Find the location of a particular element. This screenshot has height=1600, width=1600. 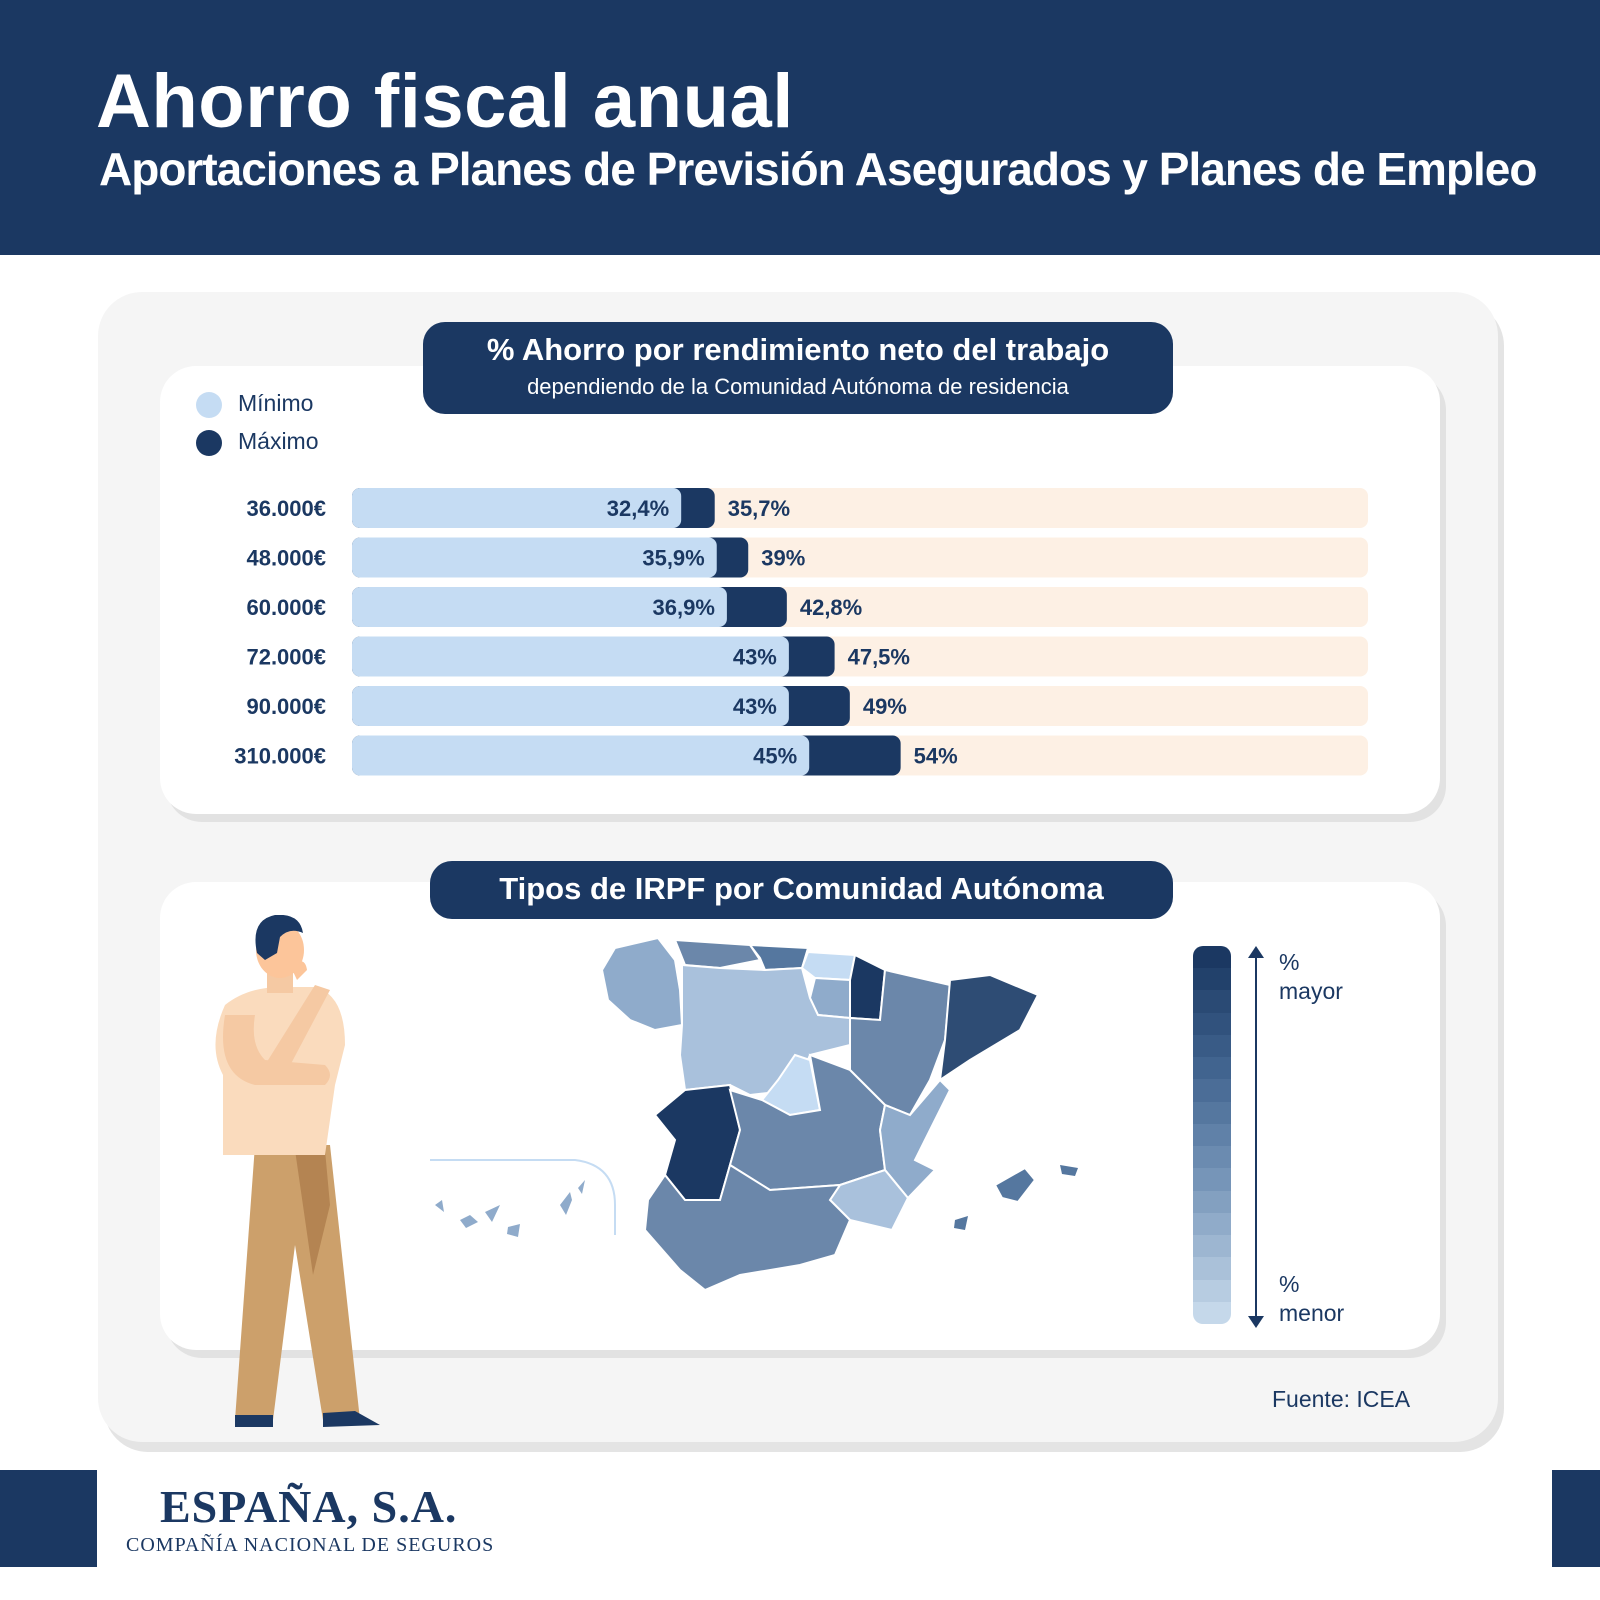

arrow-down-icon is located at coordinates (1256, 1322).